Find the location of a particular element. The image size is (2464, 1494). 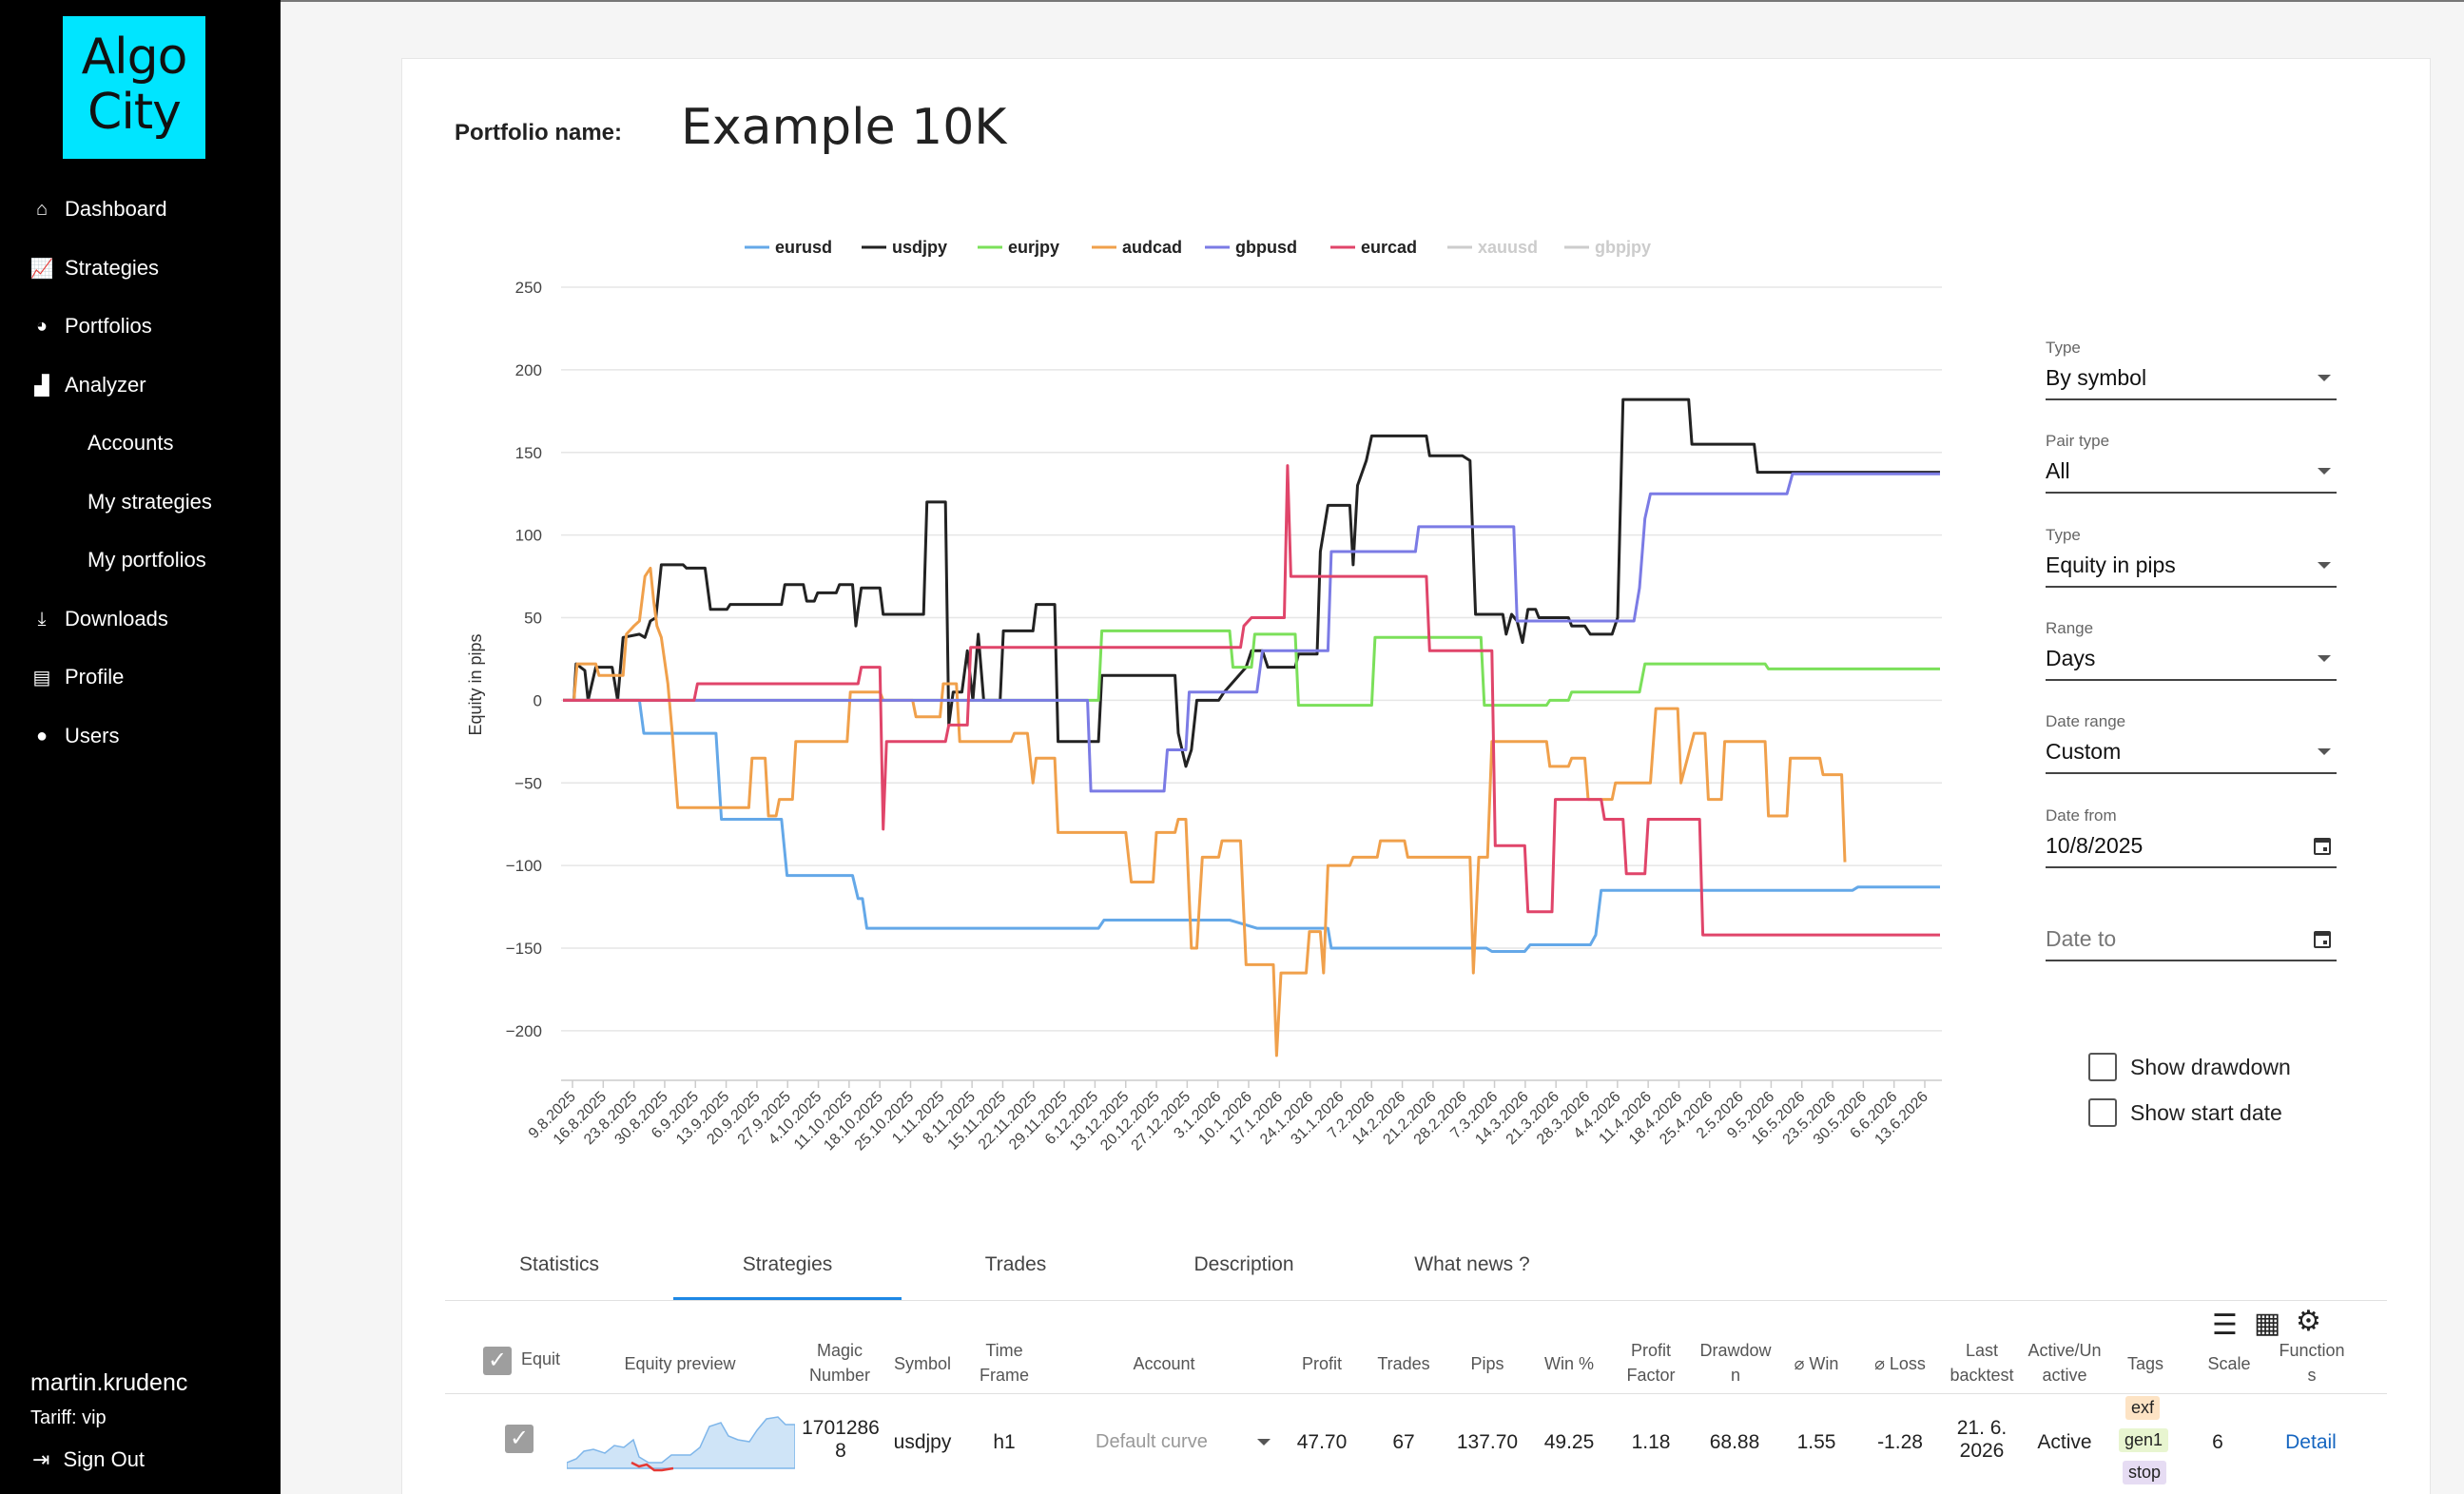

grid-view-icon: ▦ is located at coordinates (2267, 1323).